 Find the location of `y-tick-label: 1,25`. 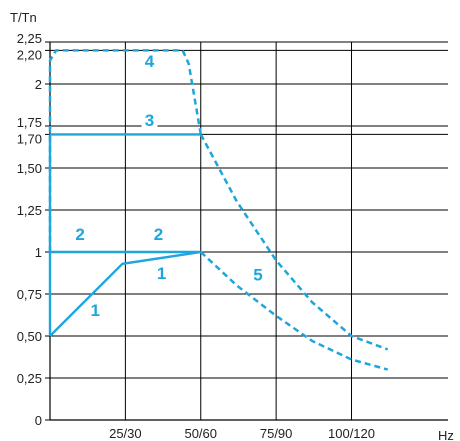

y-tick-label: 1,25 is located at coordinates (29, 210).